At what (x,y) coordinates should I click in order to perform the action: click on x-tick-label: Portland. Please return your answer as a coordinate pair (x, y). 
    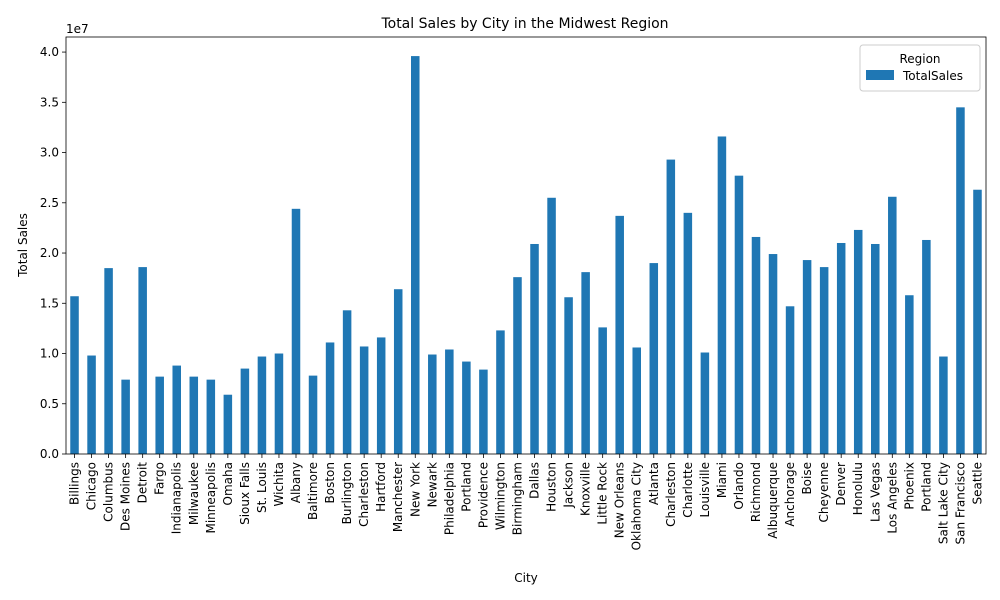
    Looking at the image, I should click on (926, 487).